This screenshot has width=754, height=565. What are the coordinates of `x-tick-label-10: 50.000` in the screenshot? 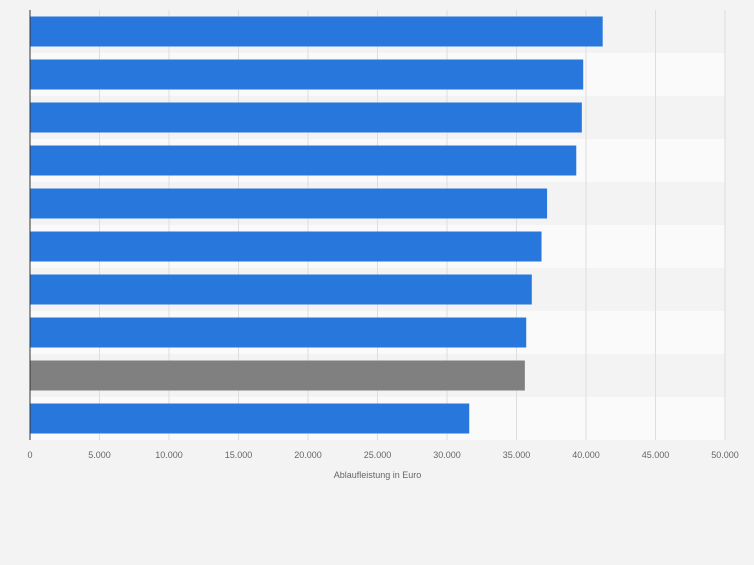 It's located at (725, 455).